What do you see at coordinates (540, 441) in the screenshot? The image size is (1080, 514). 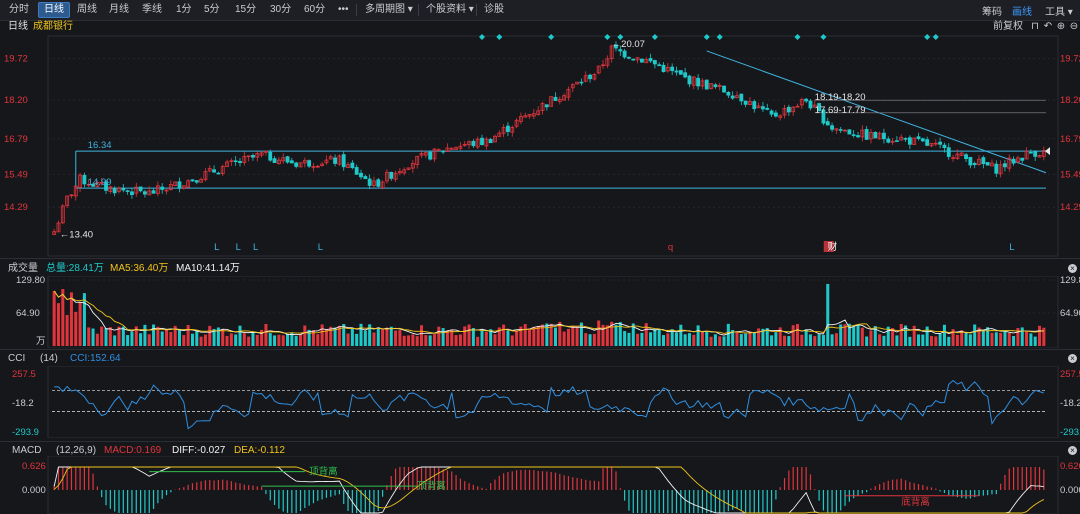 I see `panel-divider` at bounding box center [540, 441].